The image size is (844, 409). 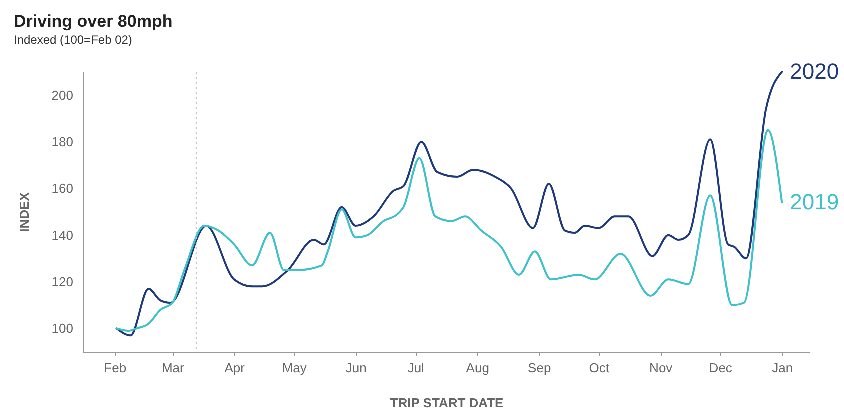 I want to click on x-tick-label: Nov, so click(x=662, y=368).